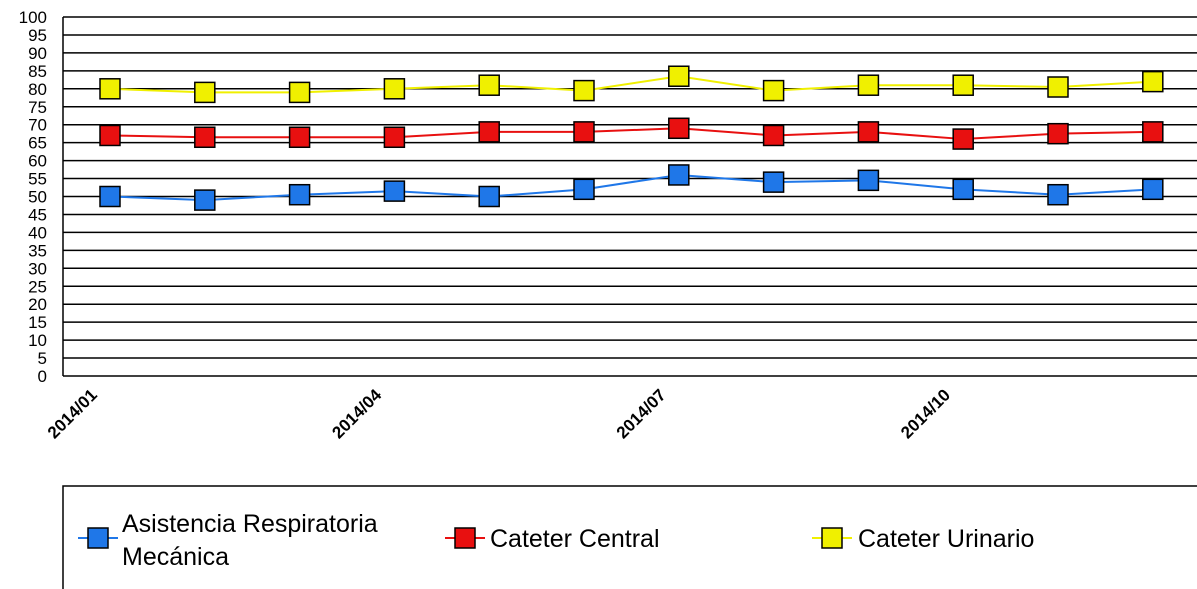 This screenshot has height=589, width=1197. Describe the element at coordinates (575, 539) in the screenshot. I see `legend-label: Cateter Central` at that location.